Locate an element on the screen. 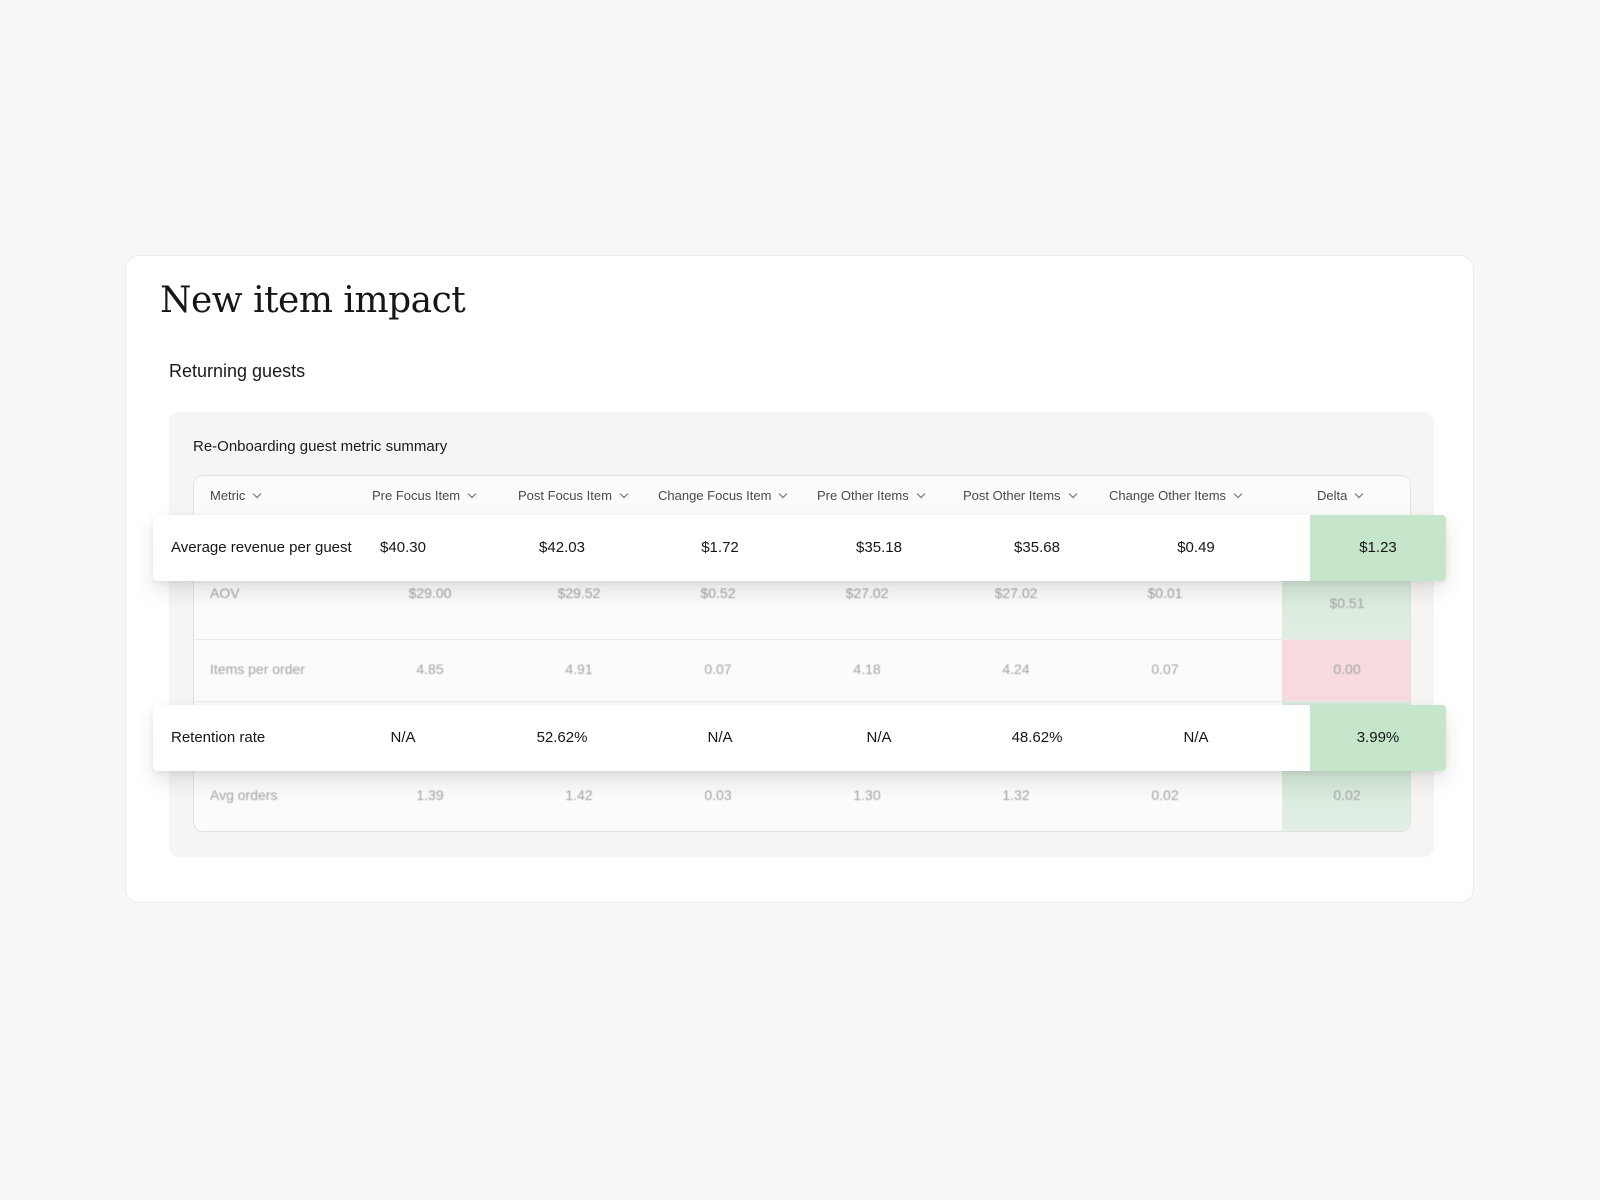 The image size is (1600, 1200). post-focus-value: $29.52 is located at coordinates (579, 593).